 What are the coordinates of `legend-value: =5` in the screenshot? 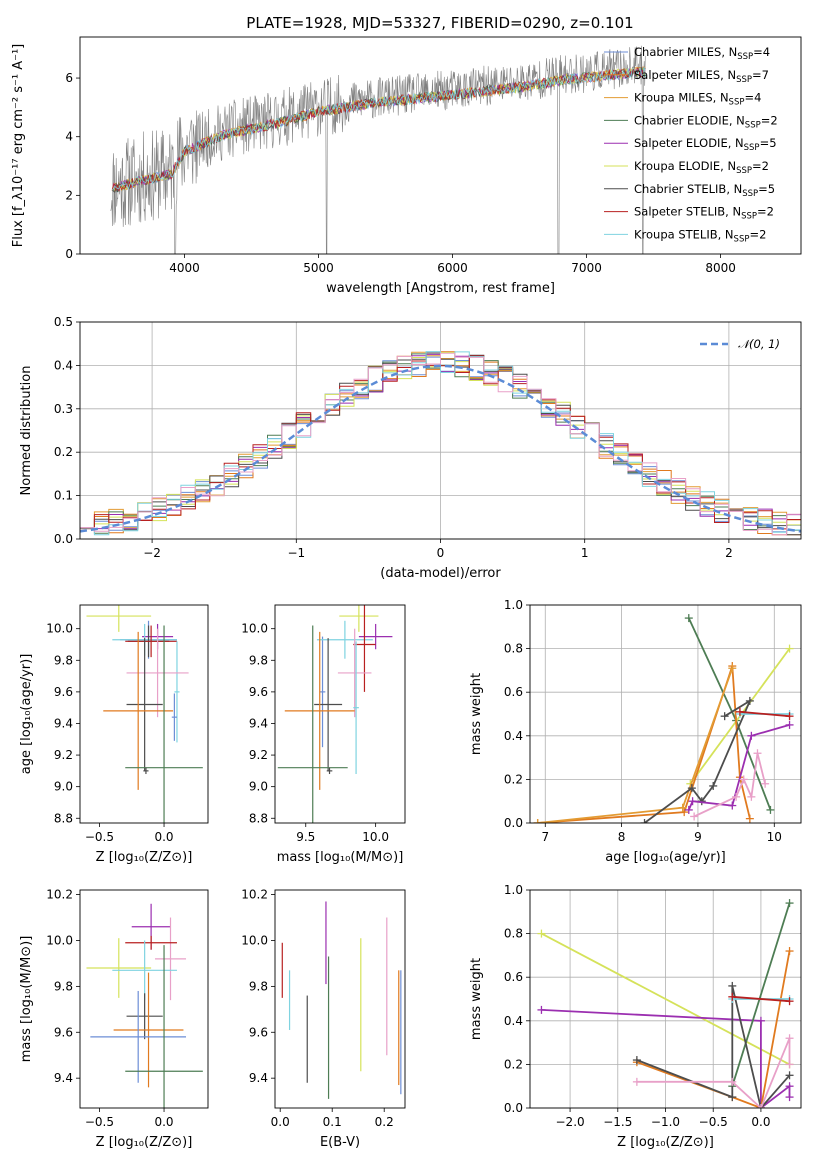 It's located at (766, 189).